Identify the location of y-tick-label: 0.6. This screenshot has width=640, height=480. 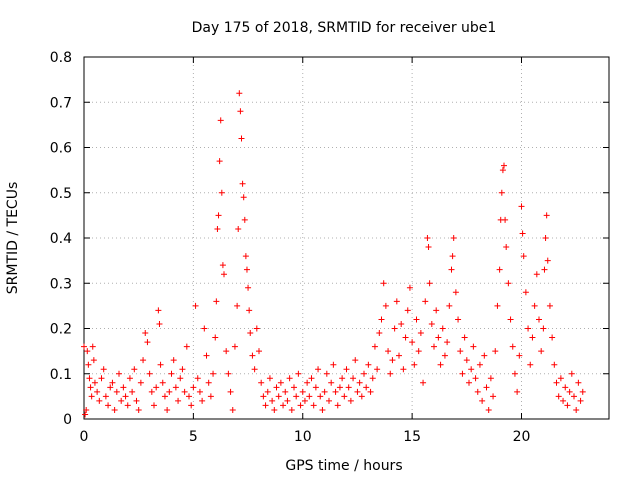
(61, 149).